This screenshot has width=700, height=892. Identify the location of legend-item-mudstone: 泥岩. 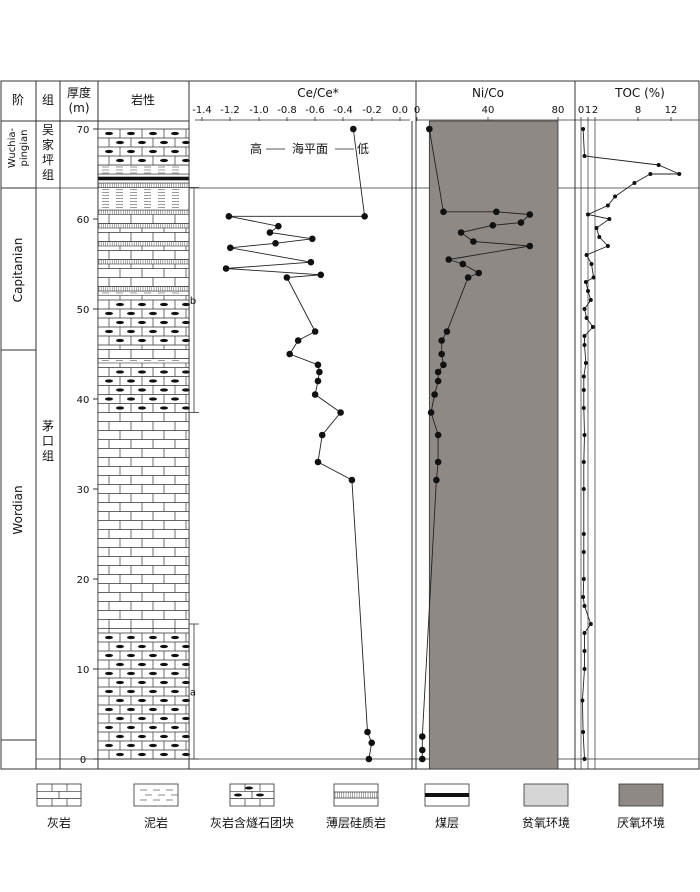
(156, 806).